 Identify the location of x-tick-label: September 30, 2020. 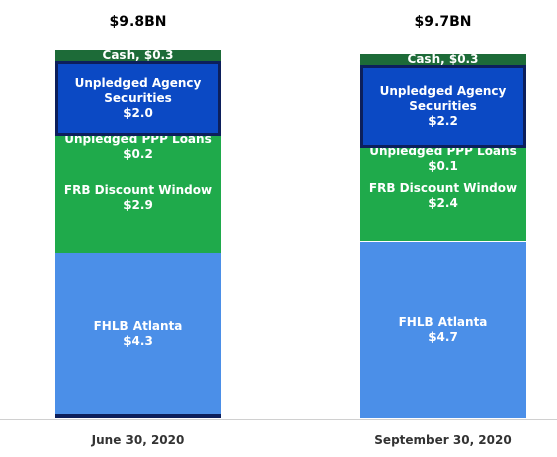
(443, 440).